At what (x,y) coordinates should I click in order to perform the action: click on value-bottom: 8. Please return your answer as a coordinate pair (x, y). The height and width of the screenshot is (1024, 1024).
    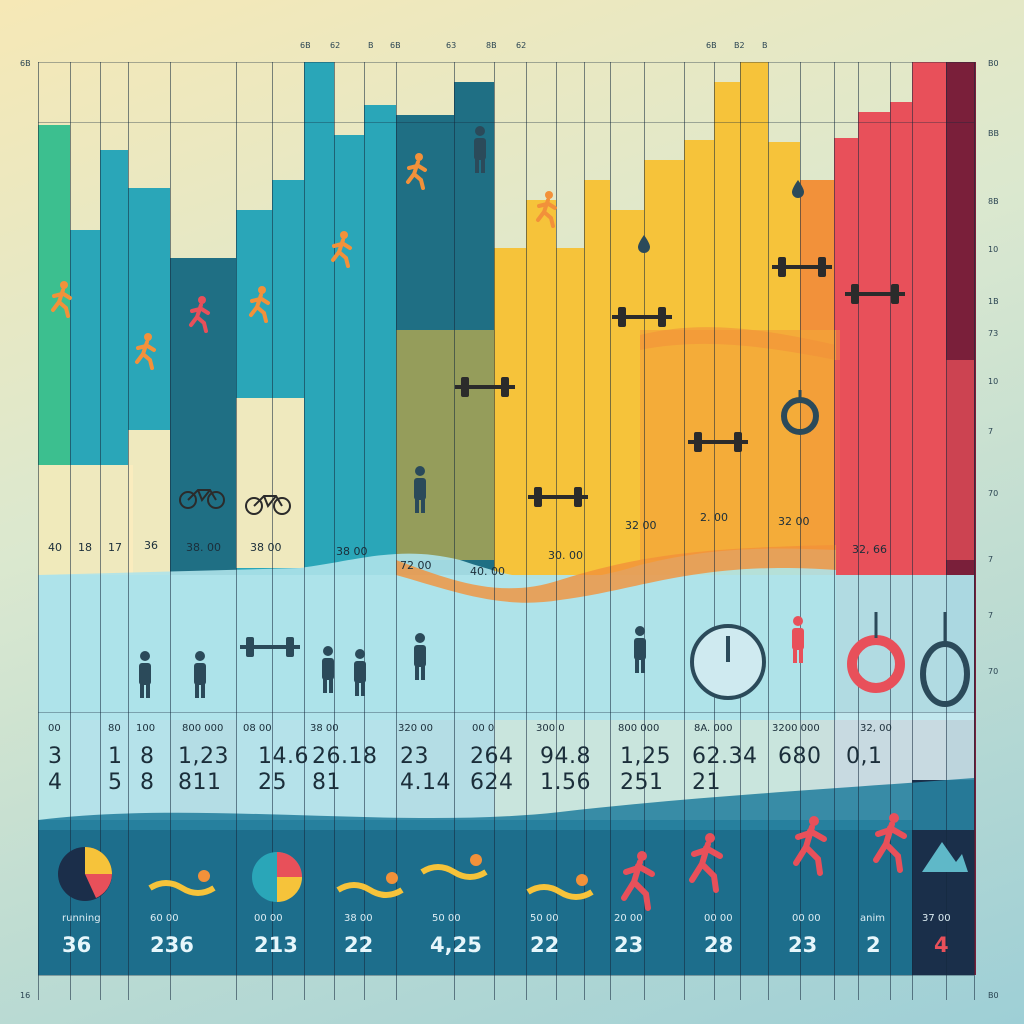
    Looking at the image, I should click on (147, 782).